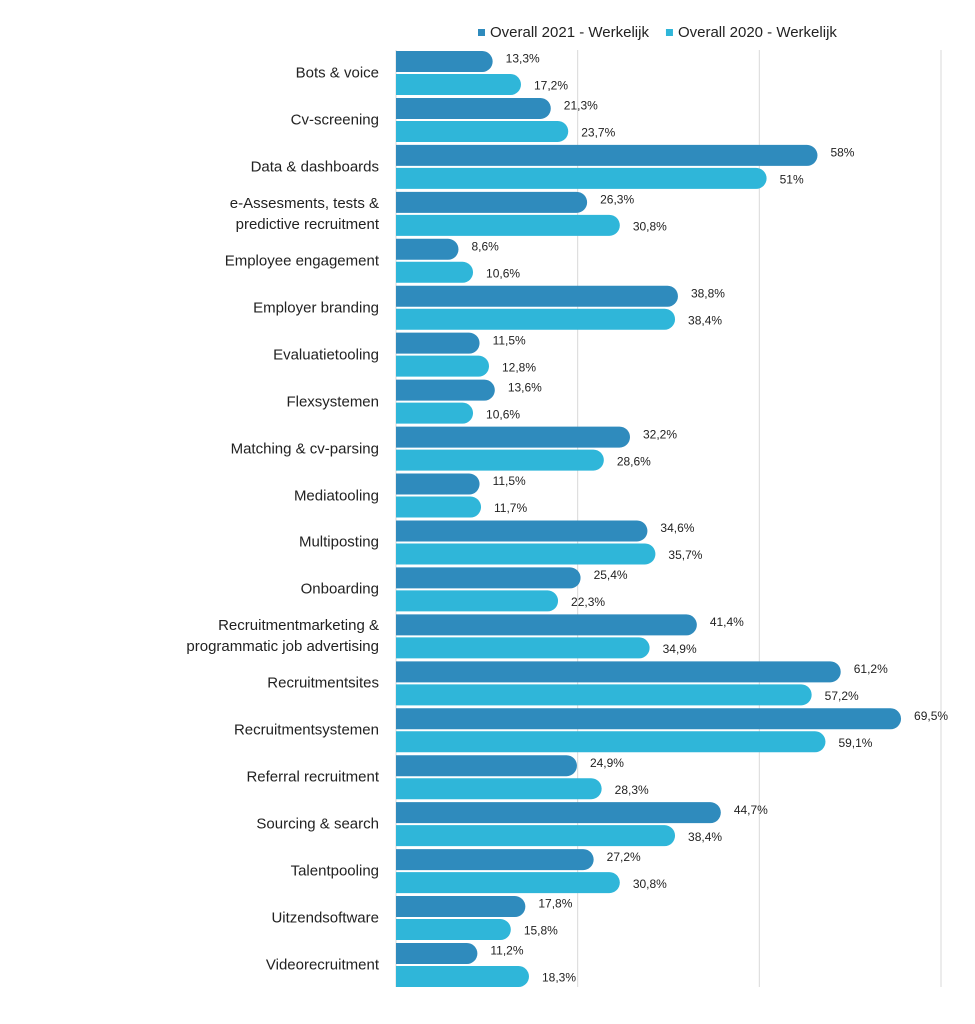 Image resolution: width=975 pixels, height=1024 pixels. Describe the element at coordinates (727, 622) in the screenshot. I see `value-label: 41,4%` at that location.